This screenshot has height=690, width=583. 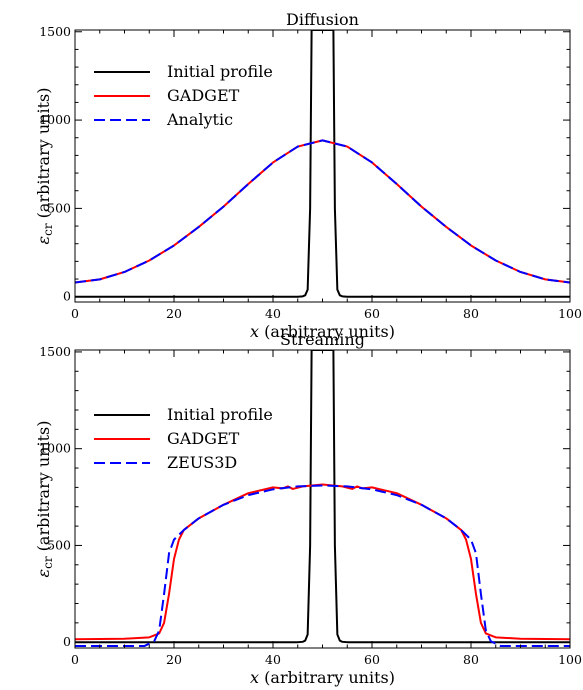 What do you see at coordinates (202, 462) in the screenshot?
I see `legend-label: ZEUS3D` at bounding box center [202, 462].